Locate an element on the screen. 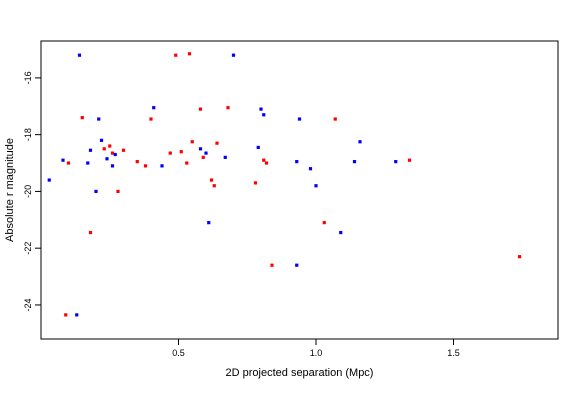  y-axis-label: Absolute r magnitude is located at coordinates (10, 190).